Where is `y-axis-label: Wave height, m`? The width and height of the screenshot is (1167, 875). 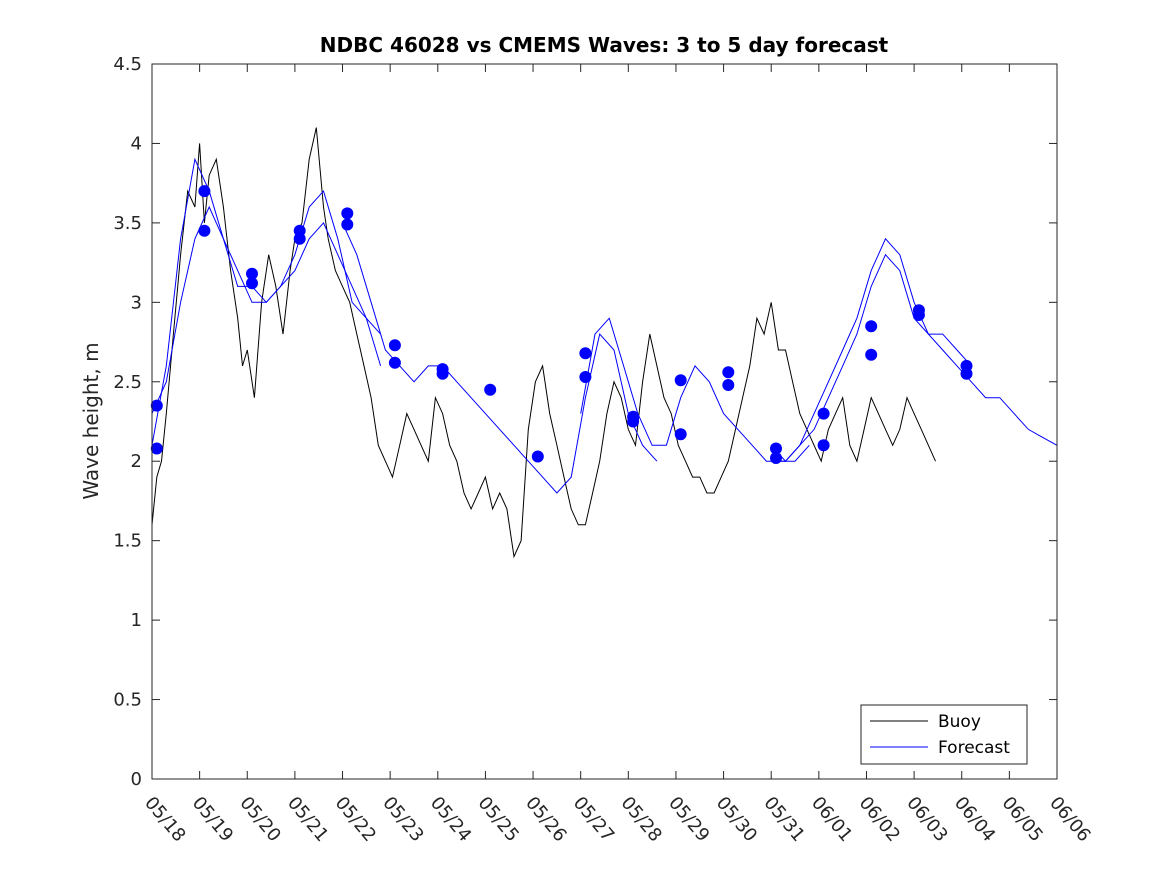
y-axis-label: Wave height, m is located at coordinates (91, 420).